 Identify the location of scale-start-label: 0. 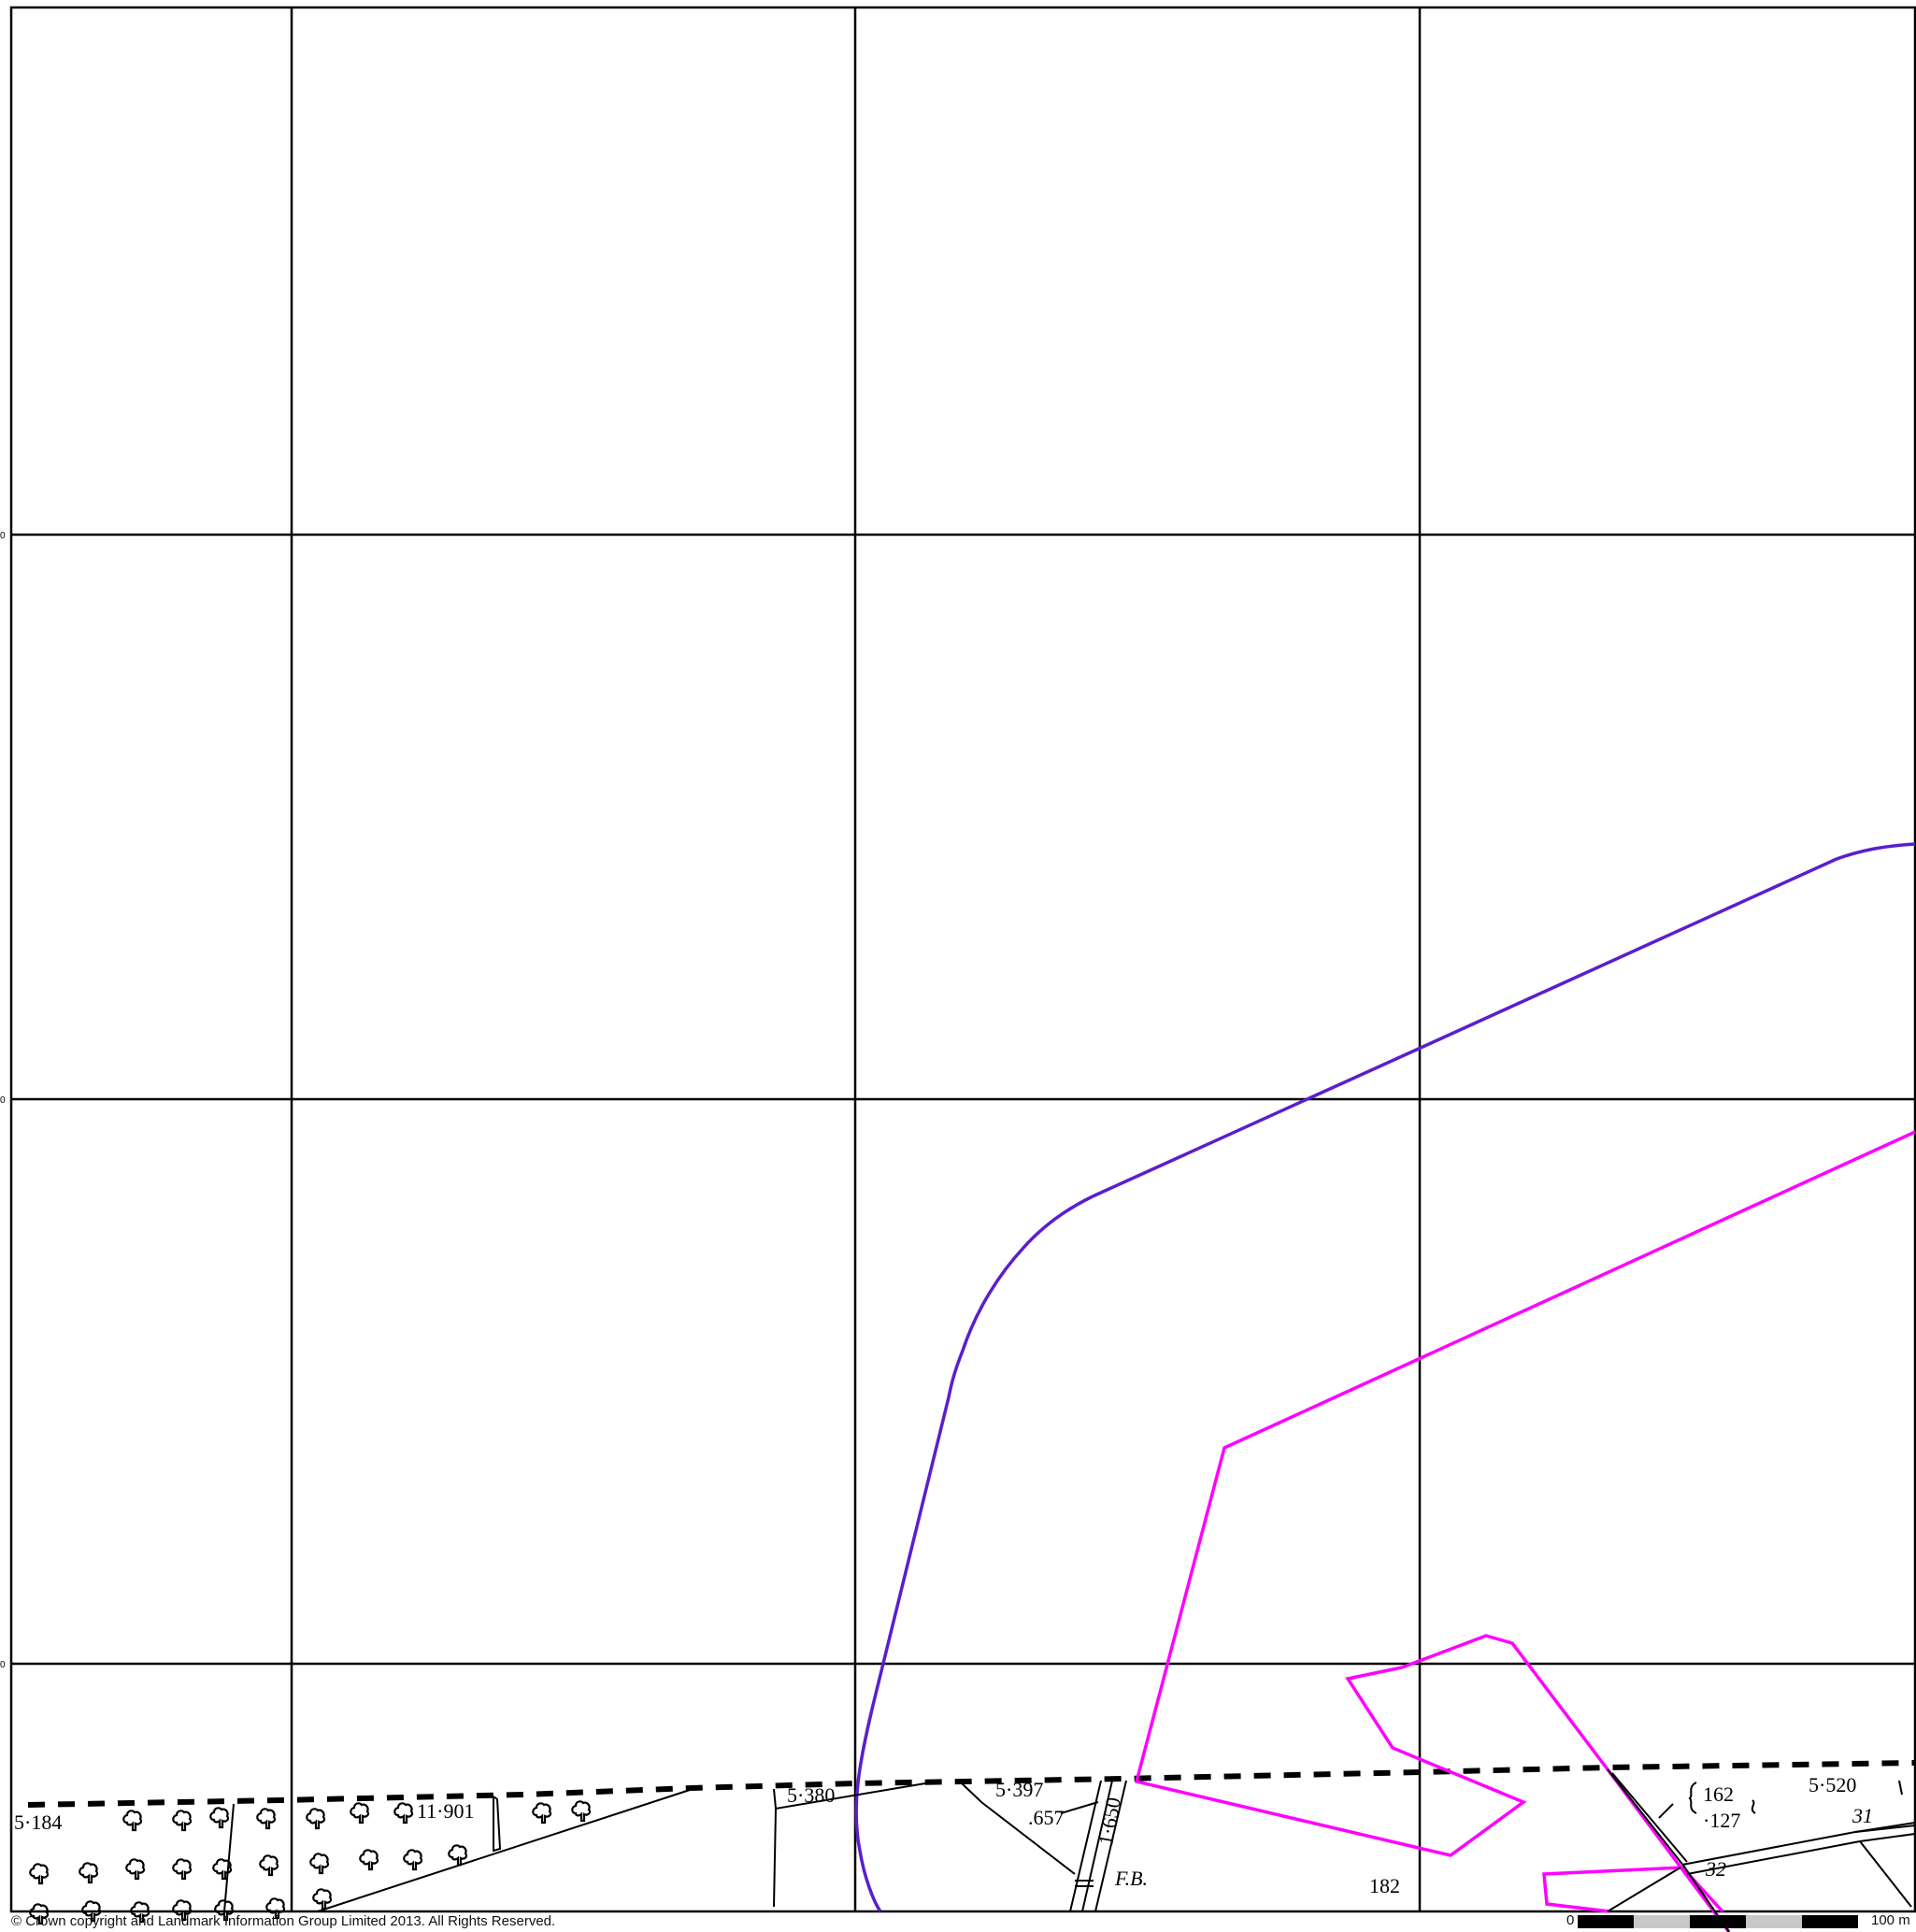
(1571, 1920).